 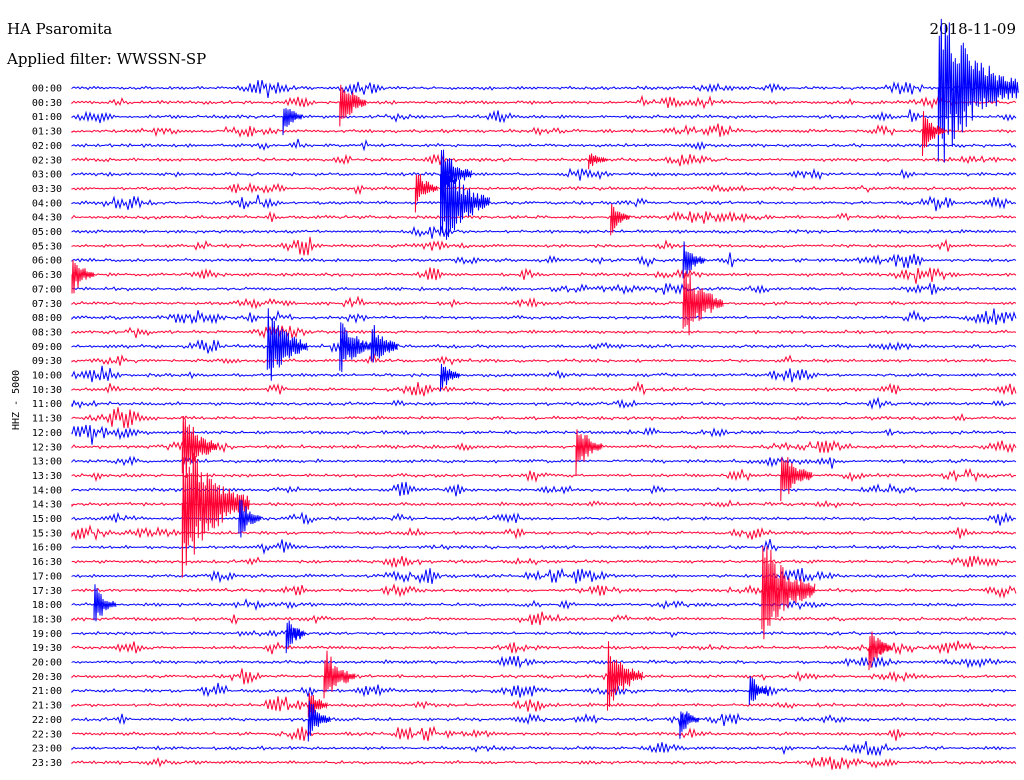 I want to click on row-time-label: 17:30, so click(x=47, y=591).